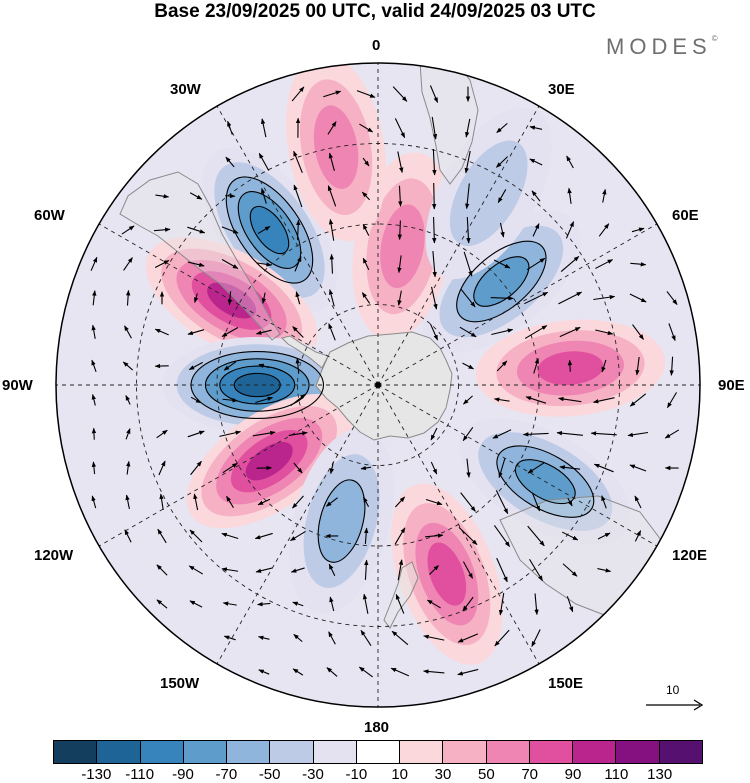 The height and width of the screenshot is (783, 750). Describe the element at coordinates (401, 595) in the screenshot. I see `new-zealand-land` at that location.